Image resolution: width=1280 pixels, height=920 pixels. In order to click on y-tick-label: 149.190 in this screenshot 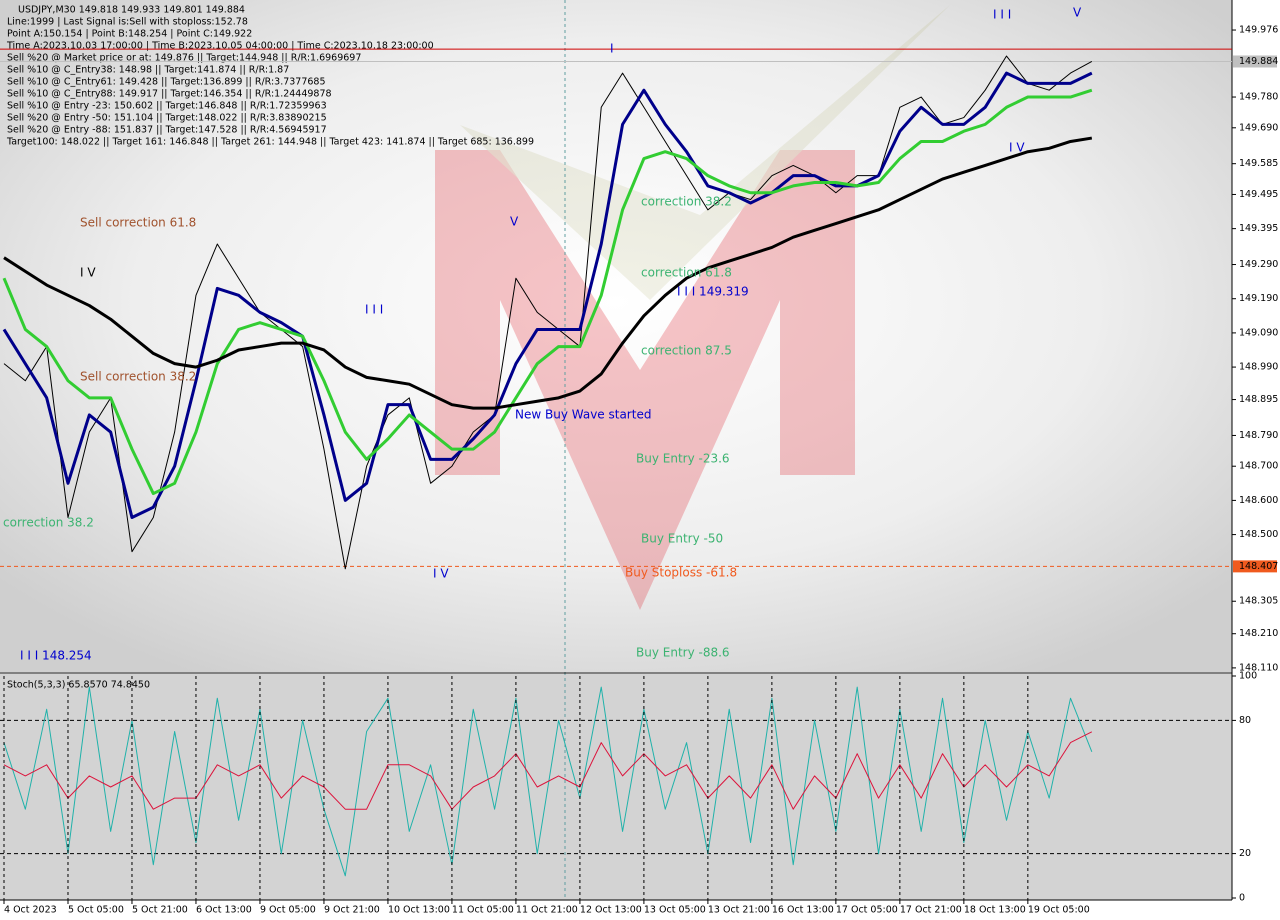, I will do `click(1258, 298)`.